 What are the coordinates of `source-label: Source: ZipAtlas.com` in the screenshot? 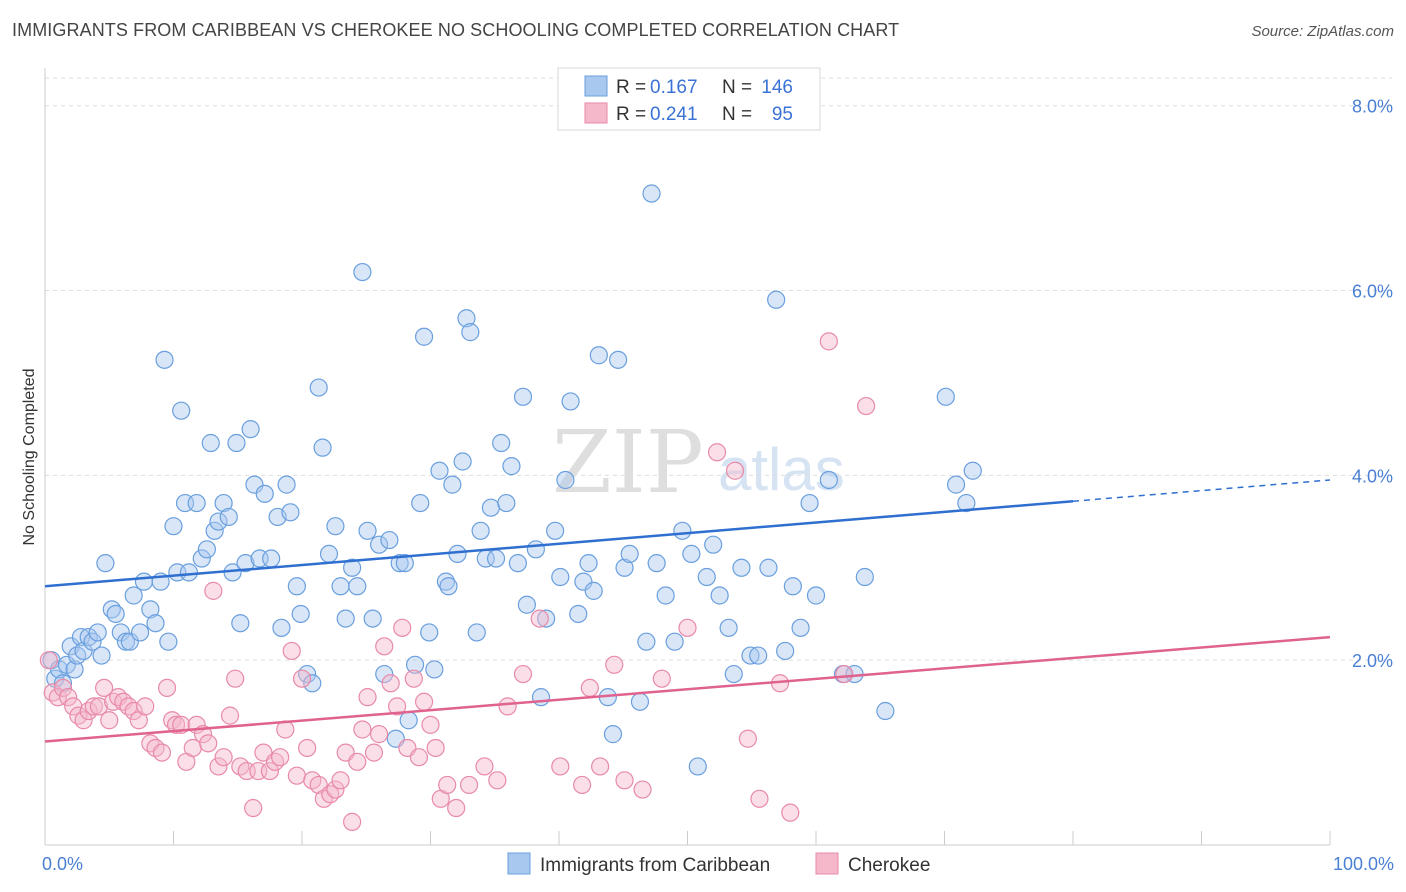 It's located at (1322, 31).